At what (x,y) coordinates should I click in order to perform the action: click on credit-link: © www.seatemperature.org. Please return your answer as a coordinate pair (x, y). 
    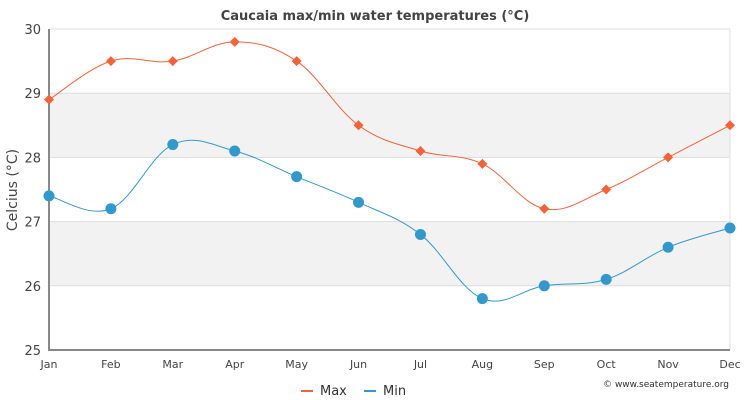
    Looking at the image, I should click on (666, 385).